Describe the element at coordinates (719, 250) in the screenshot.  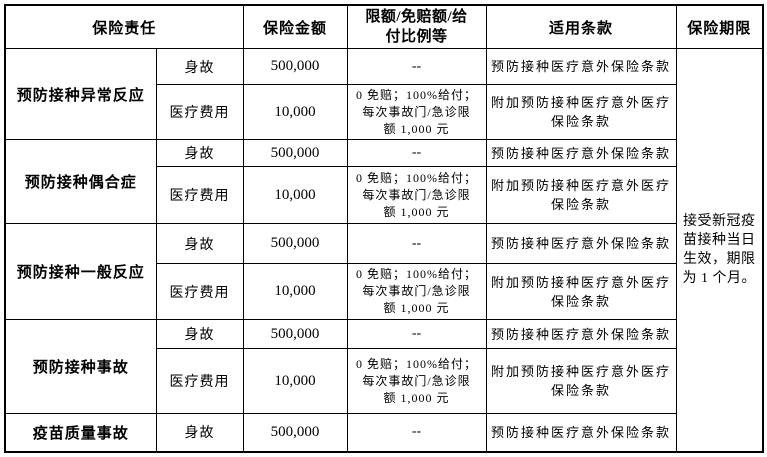
I see `insurance-period-cell: 接受新冠疫 苗接种当日 生效，期限 为 1 个月。` at that location.